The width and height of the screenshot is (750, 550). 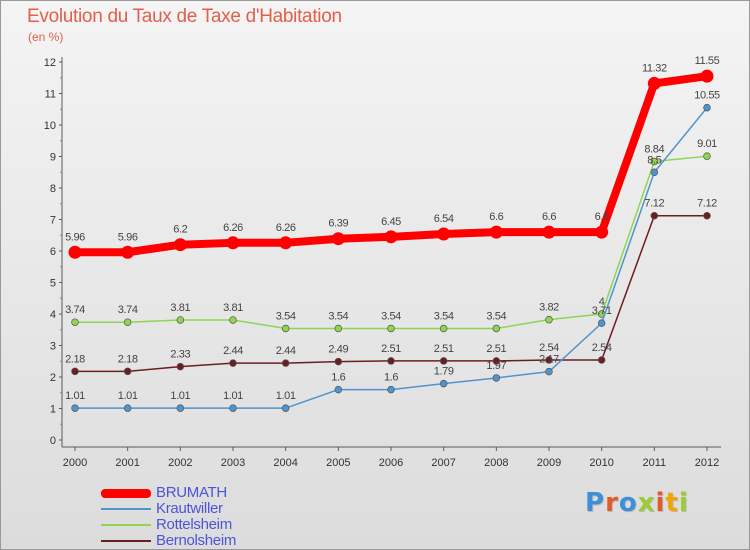 What do you see at coordinates (127, 463) in the screenshot?
I see `x-tick-label: 2001` at bounding box center [127, 463].